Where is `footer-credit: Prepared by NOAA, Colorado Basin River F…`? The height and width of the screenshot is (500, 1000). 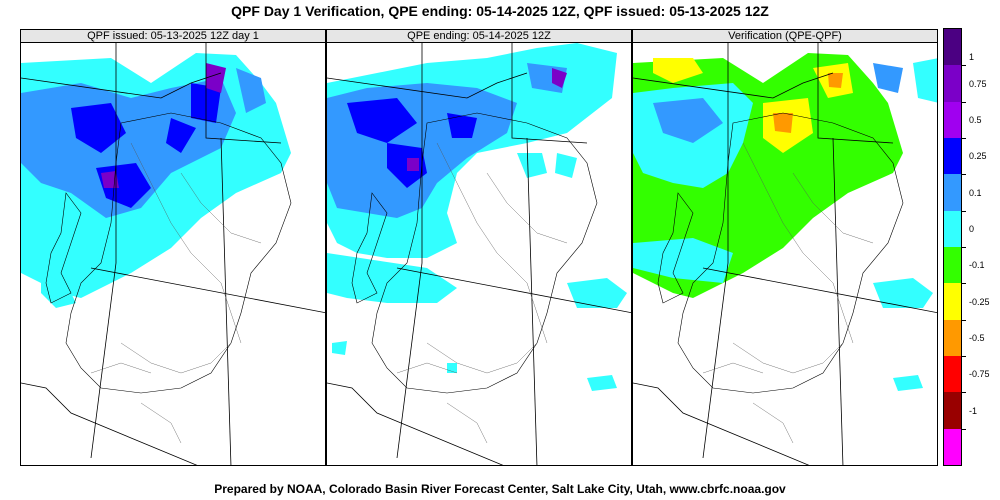 footer-credit: Prepared by NOAA, Colorado Basin River F… is located at coordinates (500, 489).